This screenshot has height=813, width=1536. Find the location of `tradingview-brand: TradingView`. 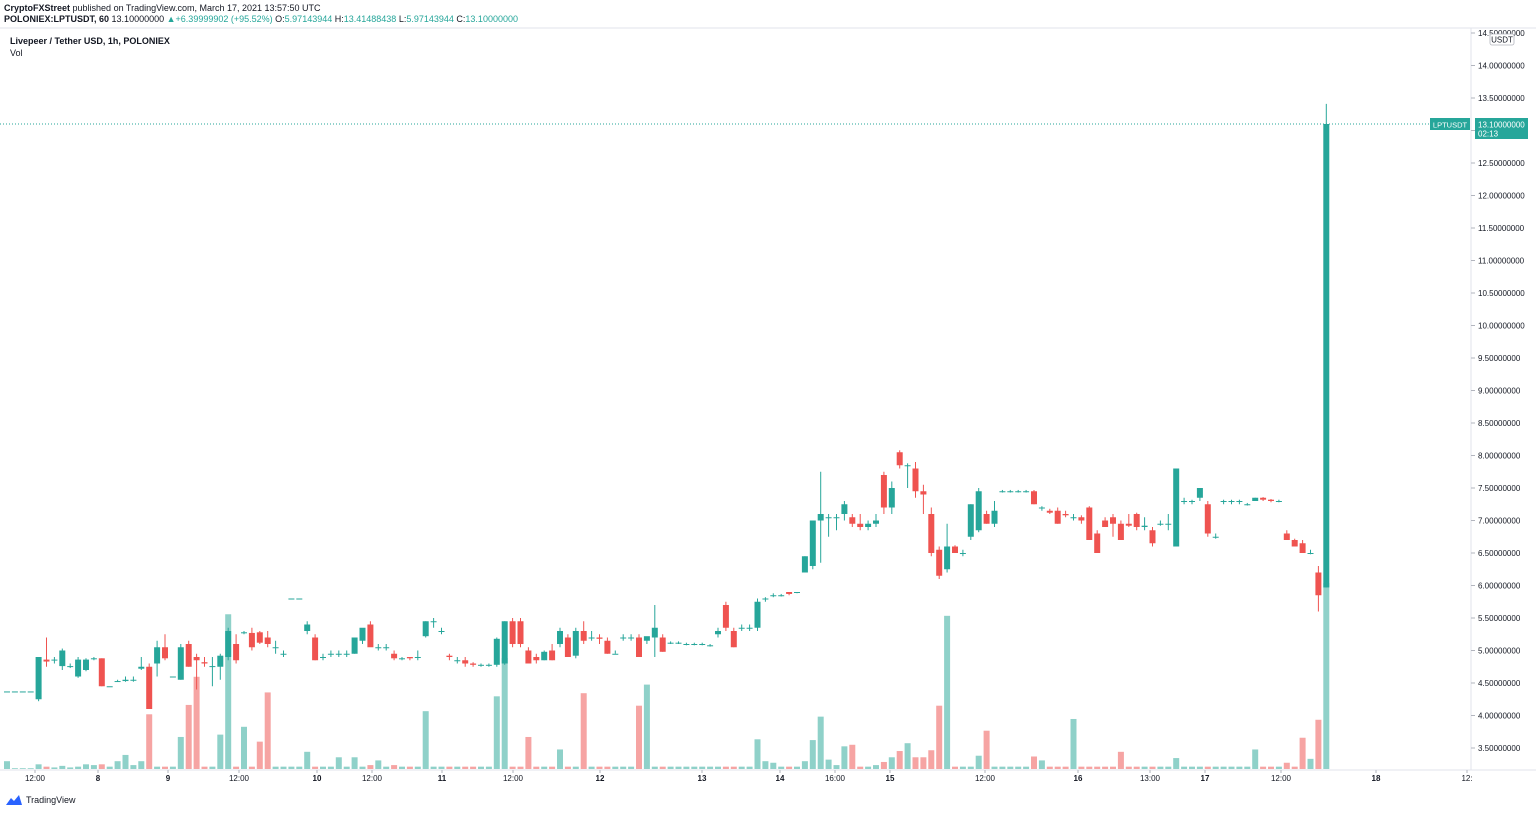

tradingview-brand: TradingView is located at coordinates (40, 800).